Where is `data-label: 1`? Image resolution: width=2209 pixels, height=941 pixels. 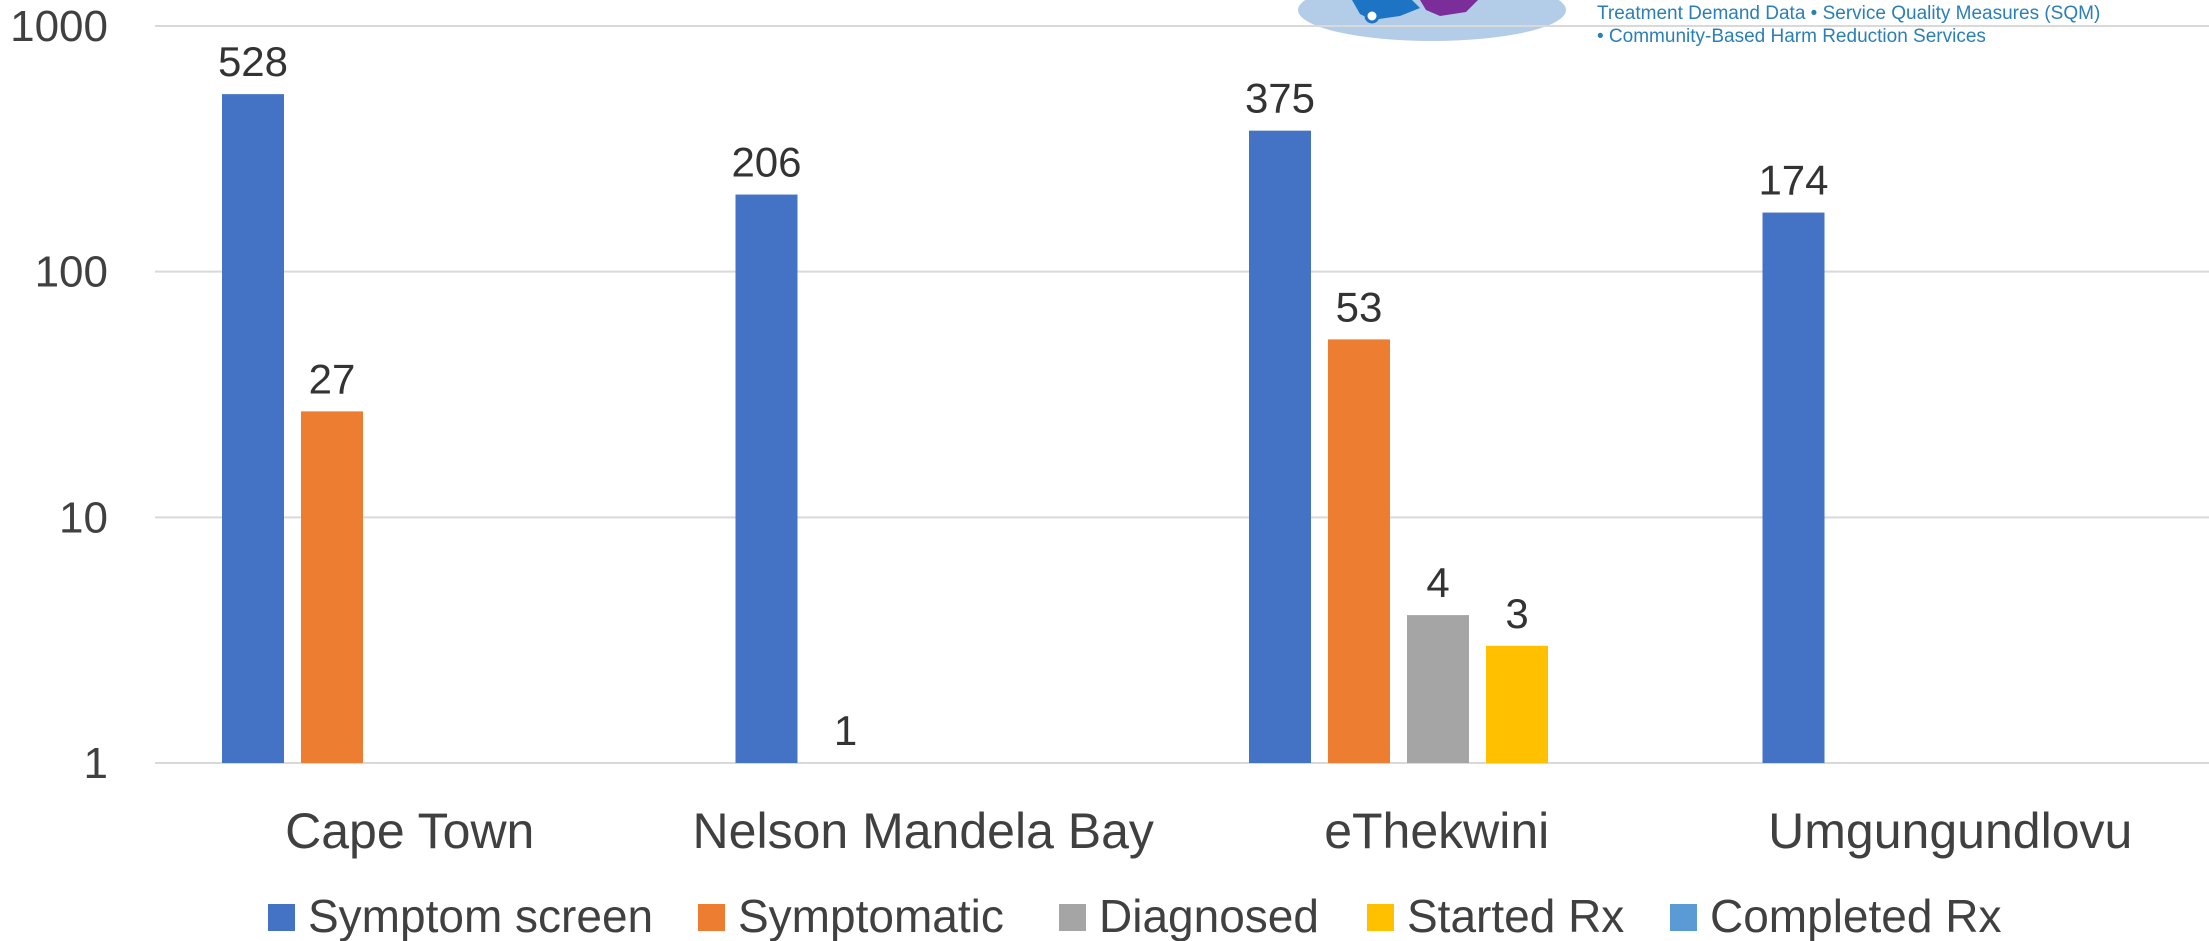
data-label: 1 is located at coordinates (845, 730).